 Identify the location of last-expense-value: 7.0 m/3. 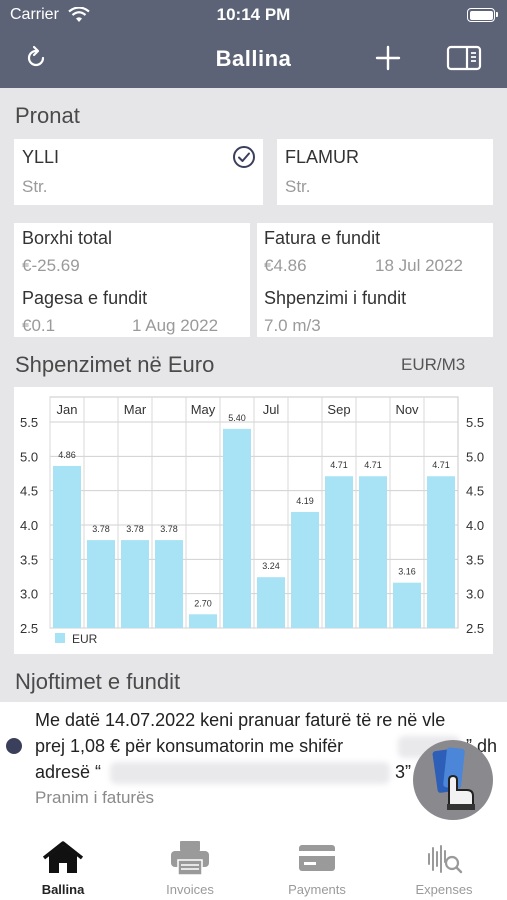
(292, 325).